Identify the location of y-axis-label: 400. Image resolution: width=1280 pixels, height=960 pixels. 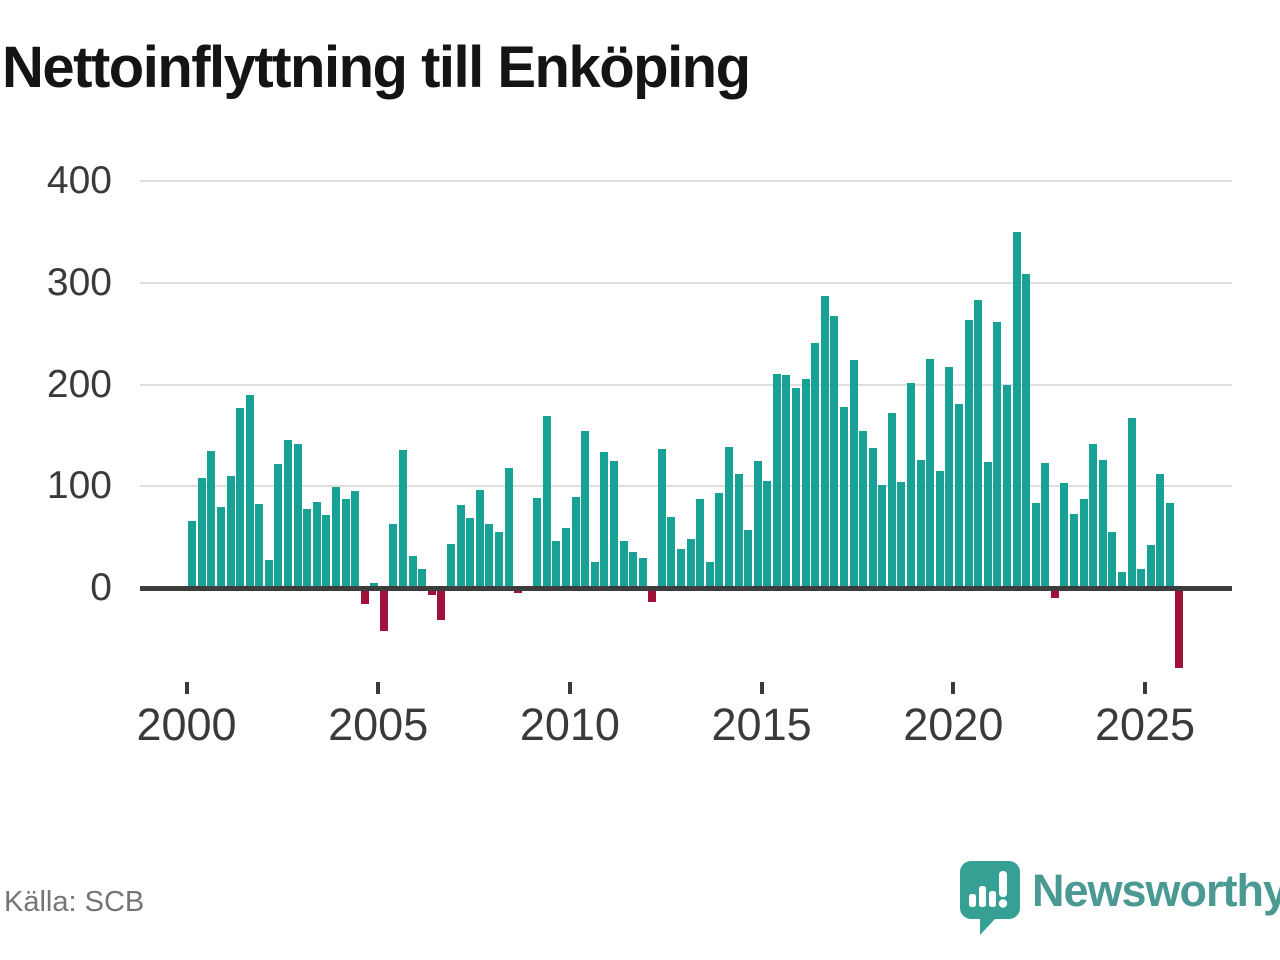
(79, 181).